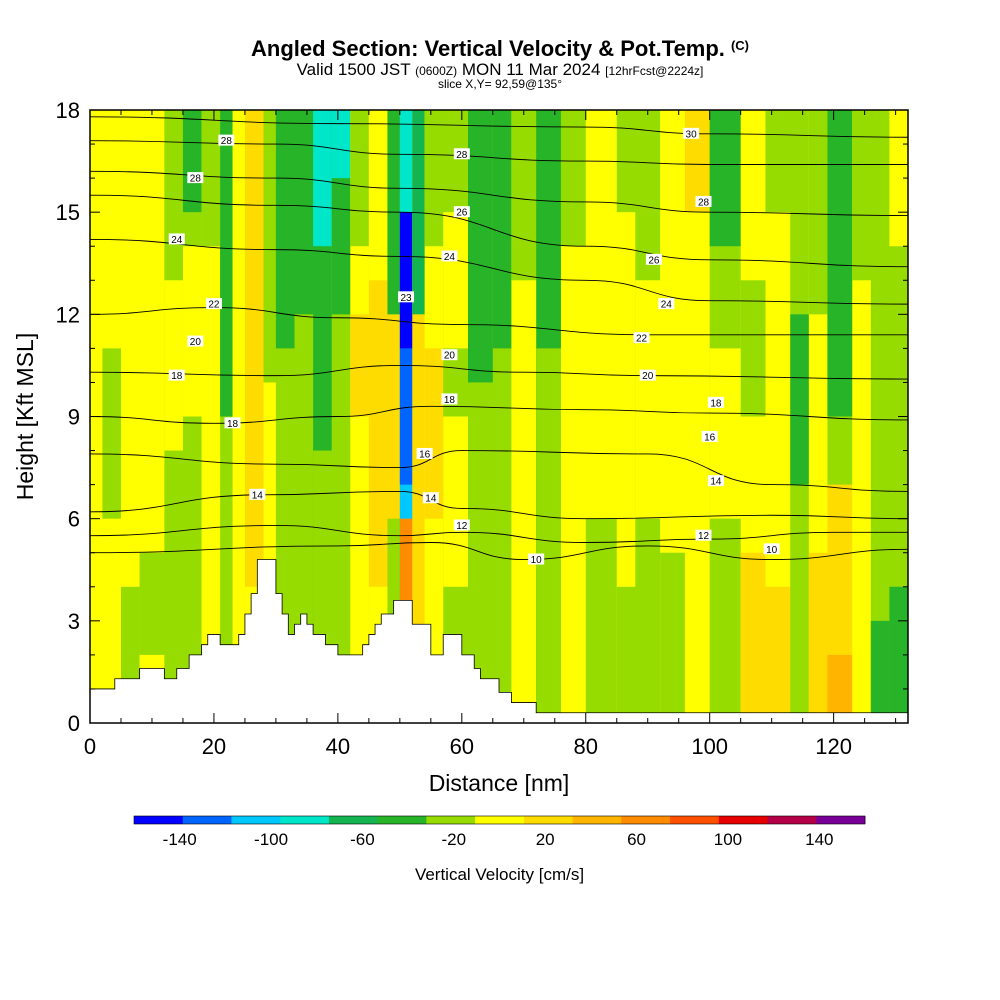 The image size is (1000, 1000). What do you see at coordinates (74, 621) in the screenshot?
I see `y-tick-label-1: 3` at bounding box center [74, 621].